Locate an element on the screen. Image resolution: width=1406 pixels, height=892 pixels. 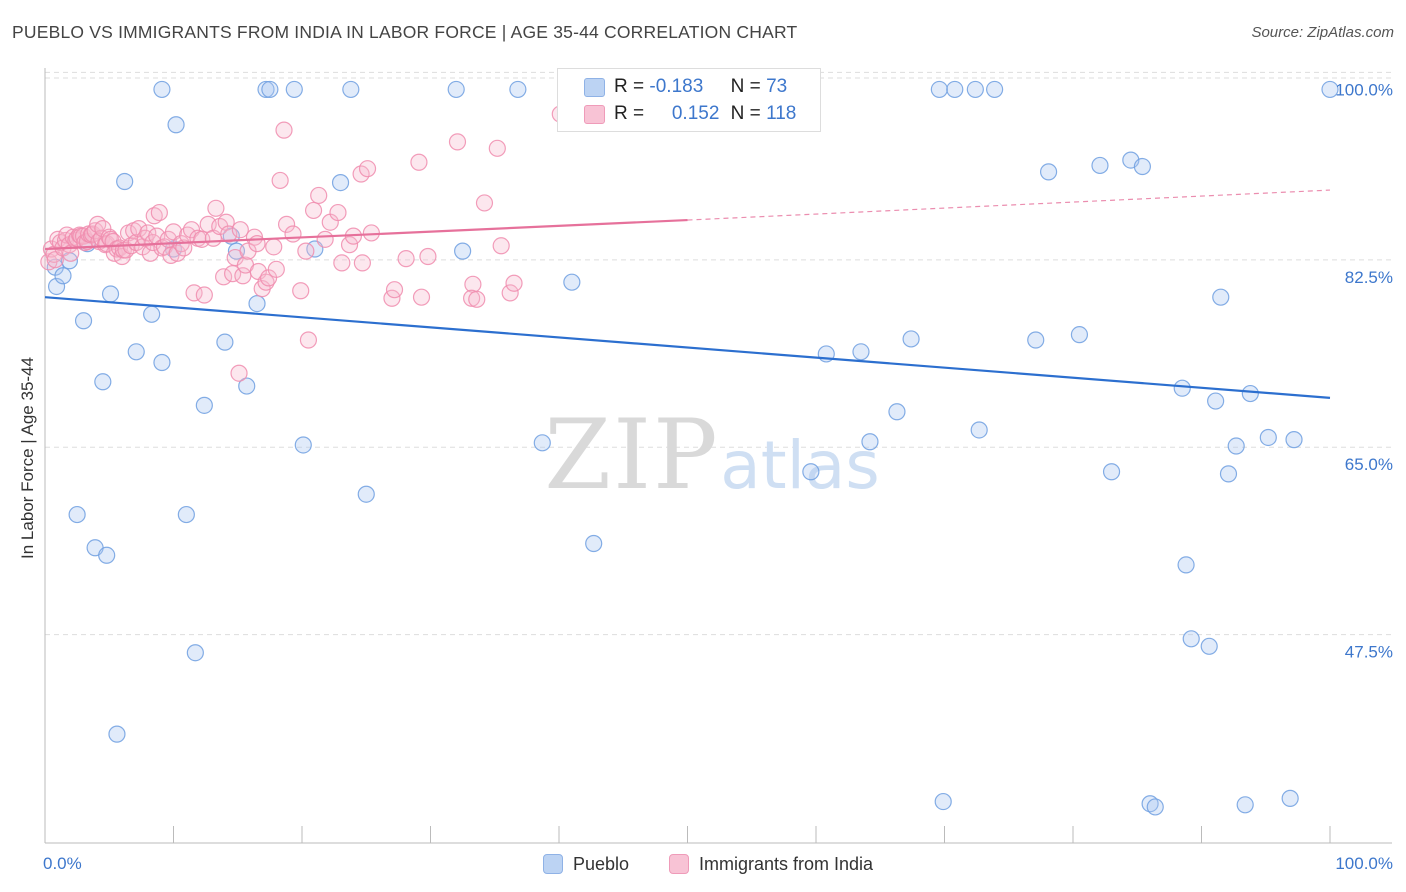
legend-item-india: Immigrants from India is located at coordinates (771, 864).